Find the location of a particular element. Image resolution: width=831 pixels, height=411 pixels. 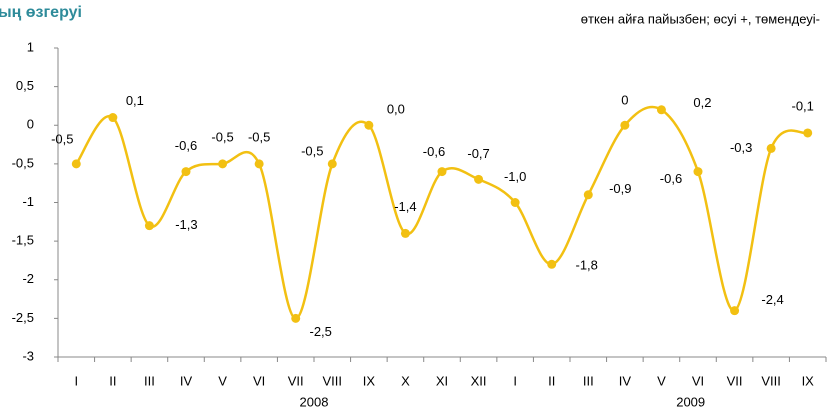

data-label: 0 is located at coordinates (624, 100).